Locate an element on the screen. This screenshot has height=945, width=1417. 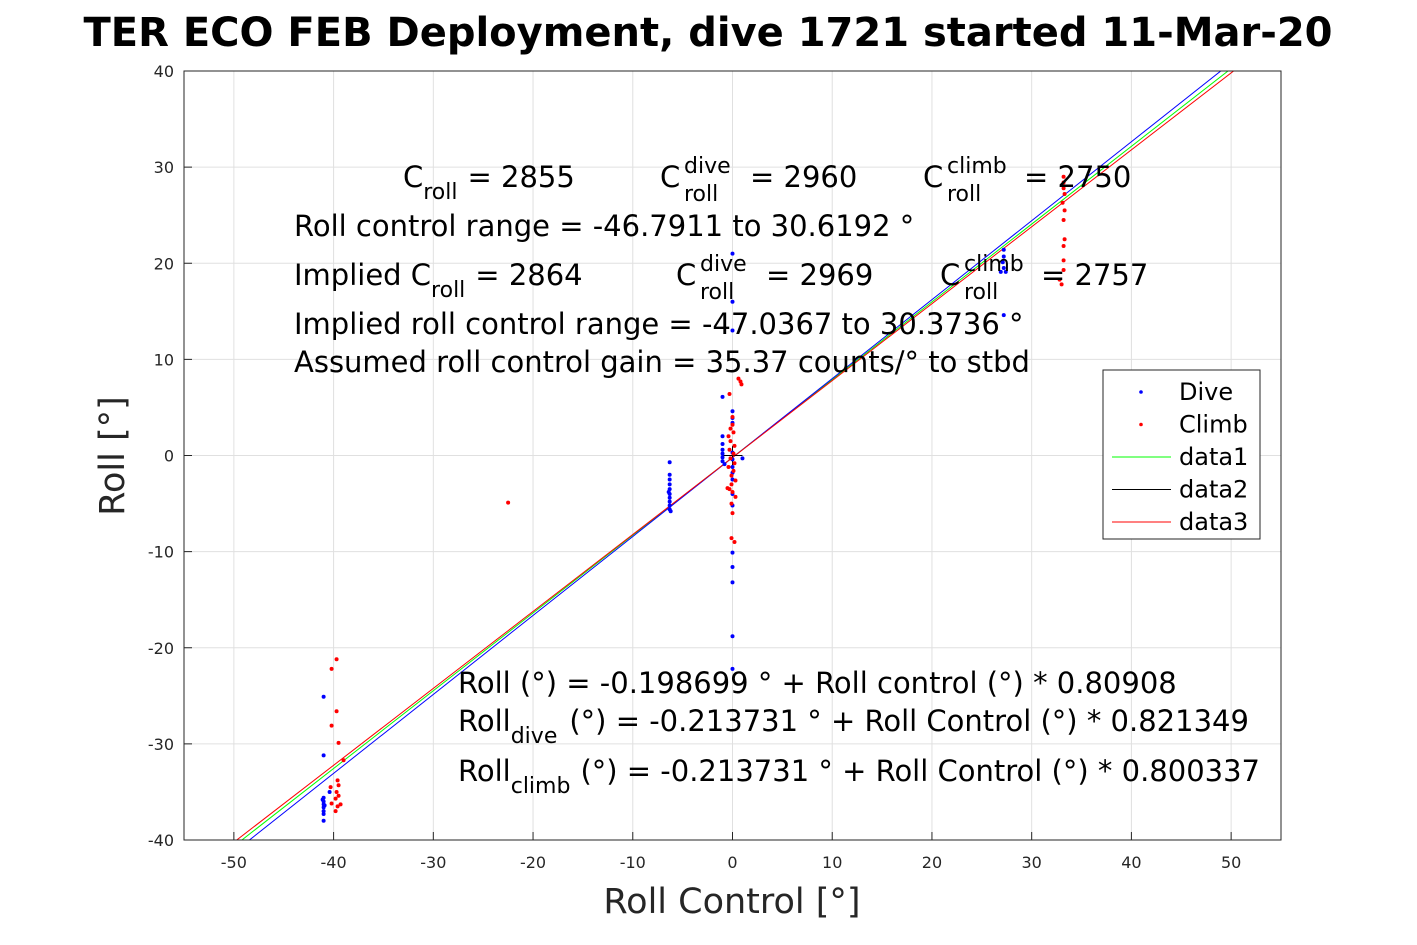
svg-text: = 2757 is located at coordinates (1094, 275).